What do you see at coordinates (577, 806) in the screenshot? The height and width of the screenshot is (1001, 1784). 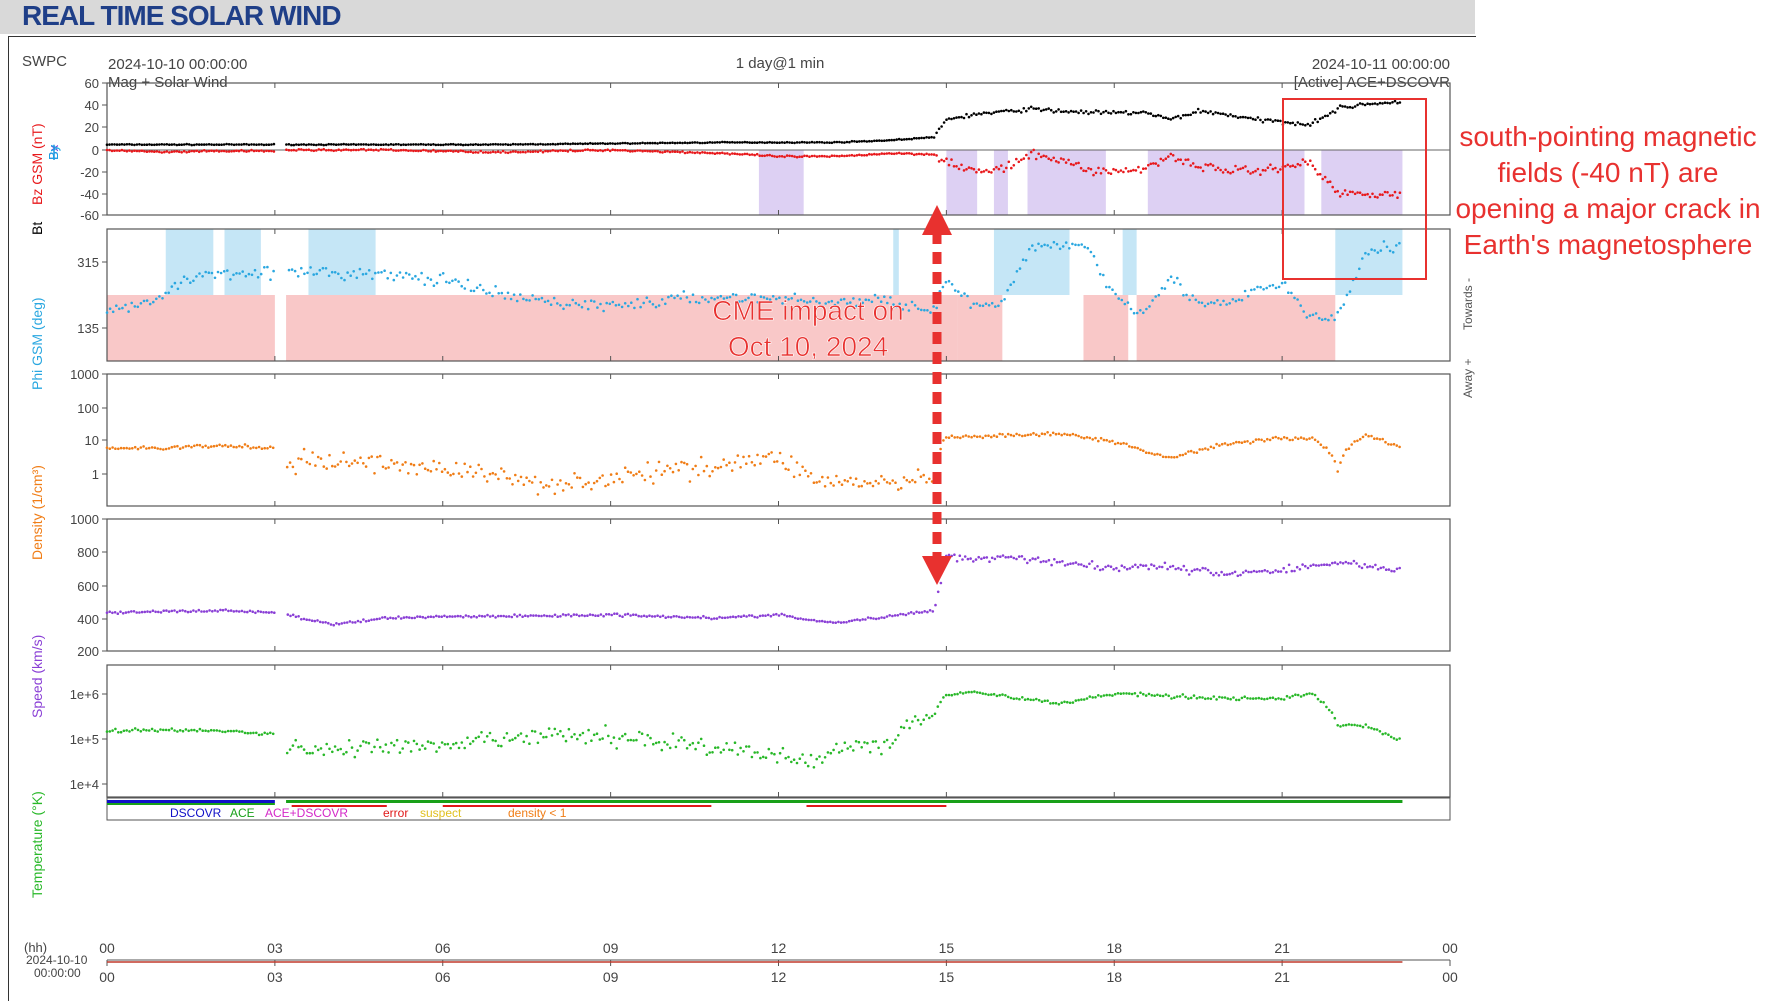 I see `error-bar` at bounding box center [577, 806].